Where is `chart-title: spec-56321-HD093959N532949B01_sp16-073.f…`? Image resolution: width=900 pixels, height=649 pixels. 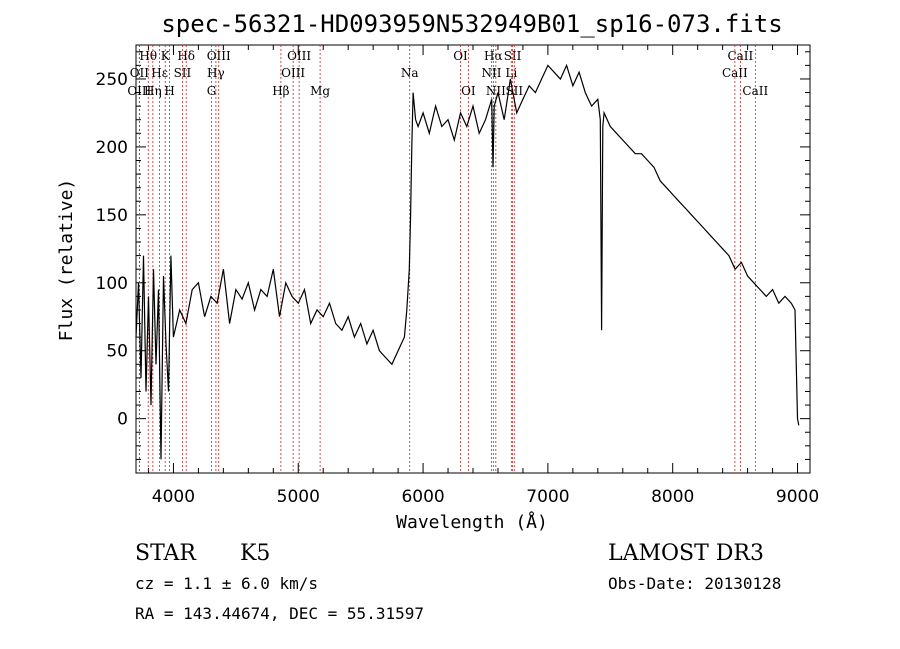 chart-title: spec-56321-HD093959N532949B01_sp16-073.f… is located at coordinates (471, 24).